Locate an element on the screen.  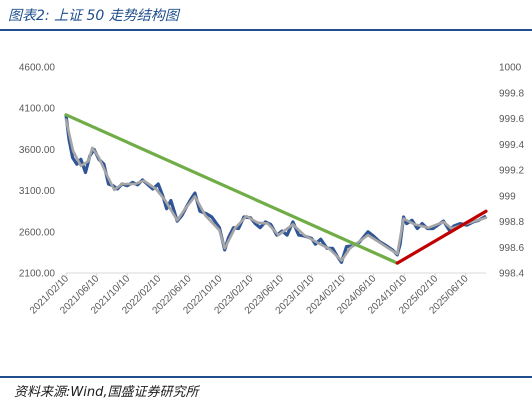
grid-group is located at coordinates (275, 274).